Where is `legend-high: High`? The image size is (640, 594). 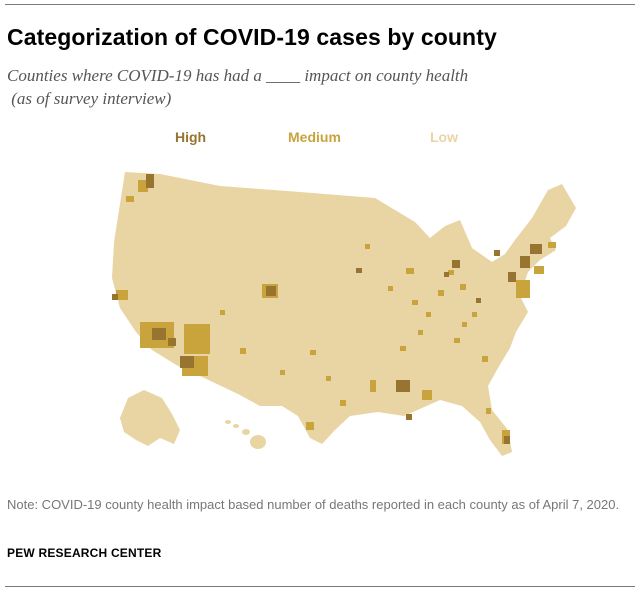
legend-high: High is located at coordinates (191, 137).